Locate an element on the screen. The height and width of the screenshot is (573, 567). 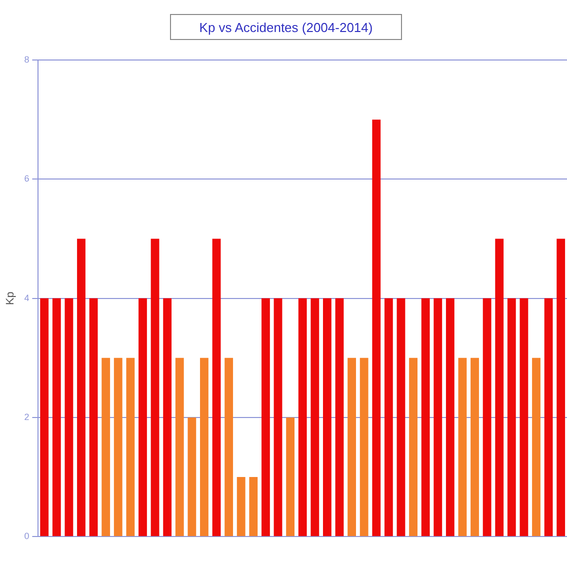
y-tick-label: 2 is located at coordinates (27, 417).